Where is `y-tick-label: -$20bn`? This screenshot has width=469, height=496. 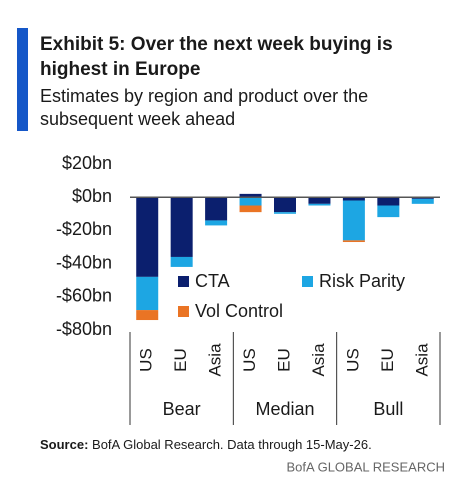
y-tick-label: -$20bn is located at coordinates (84, 229).